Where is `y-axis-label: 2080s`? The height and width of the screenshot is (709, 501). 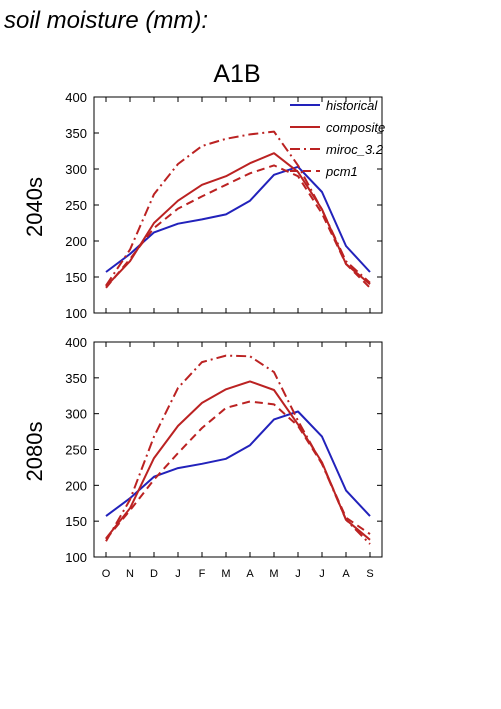 y-axis-label: 2080s is located at coordinates (34, 452).